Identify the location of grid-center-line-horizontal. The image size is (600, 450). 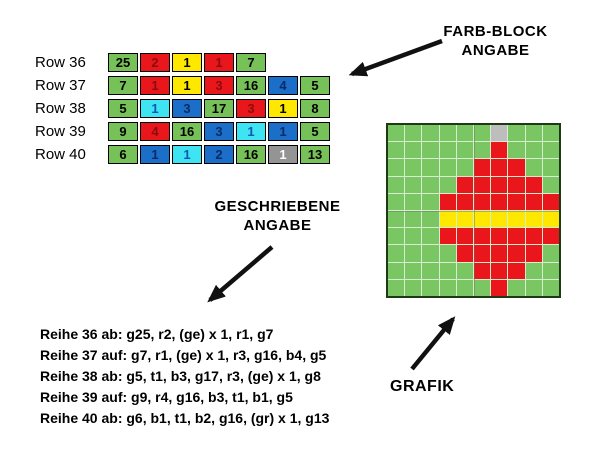
(473, 211).